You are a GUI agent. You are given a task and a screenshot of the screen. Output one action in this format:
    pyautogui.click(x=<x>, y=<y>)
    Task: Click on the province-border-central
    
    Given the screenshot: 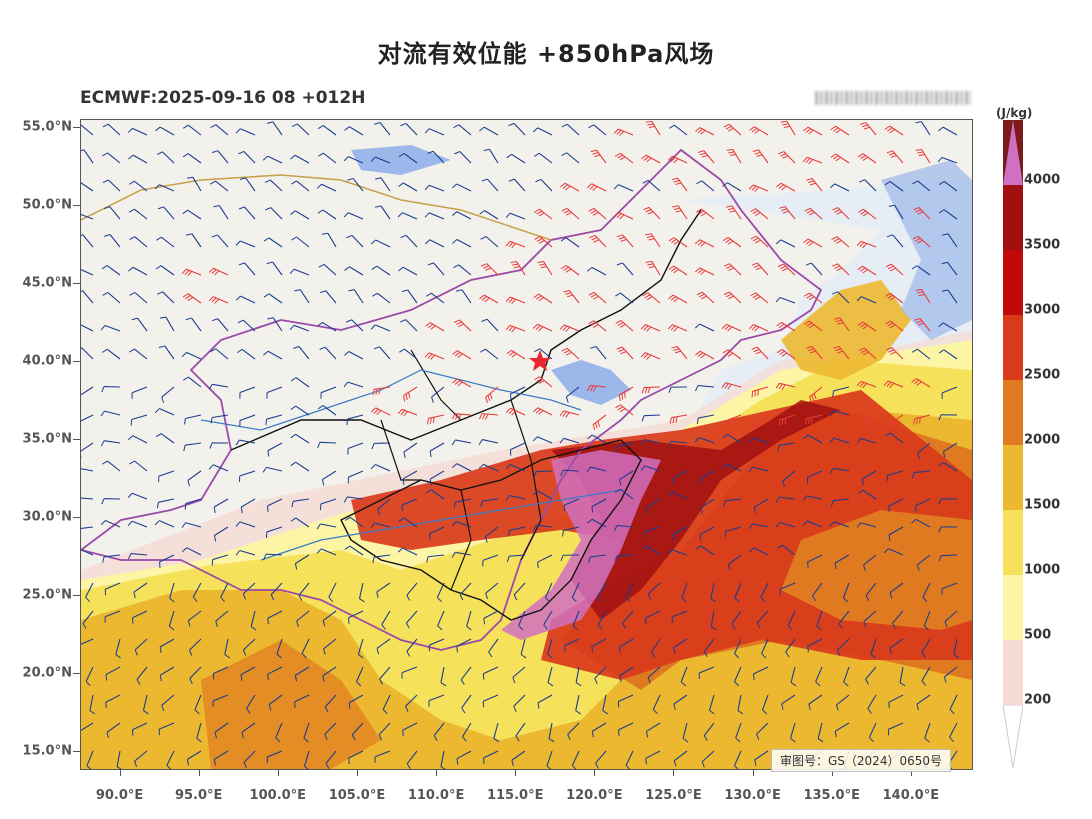 What is the action you would take?
    pyautogui.click(x=491, y=530)
    